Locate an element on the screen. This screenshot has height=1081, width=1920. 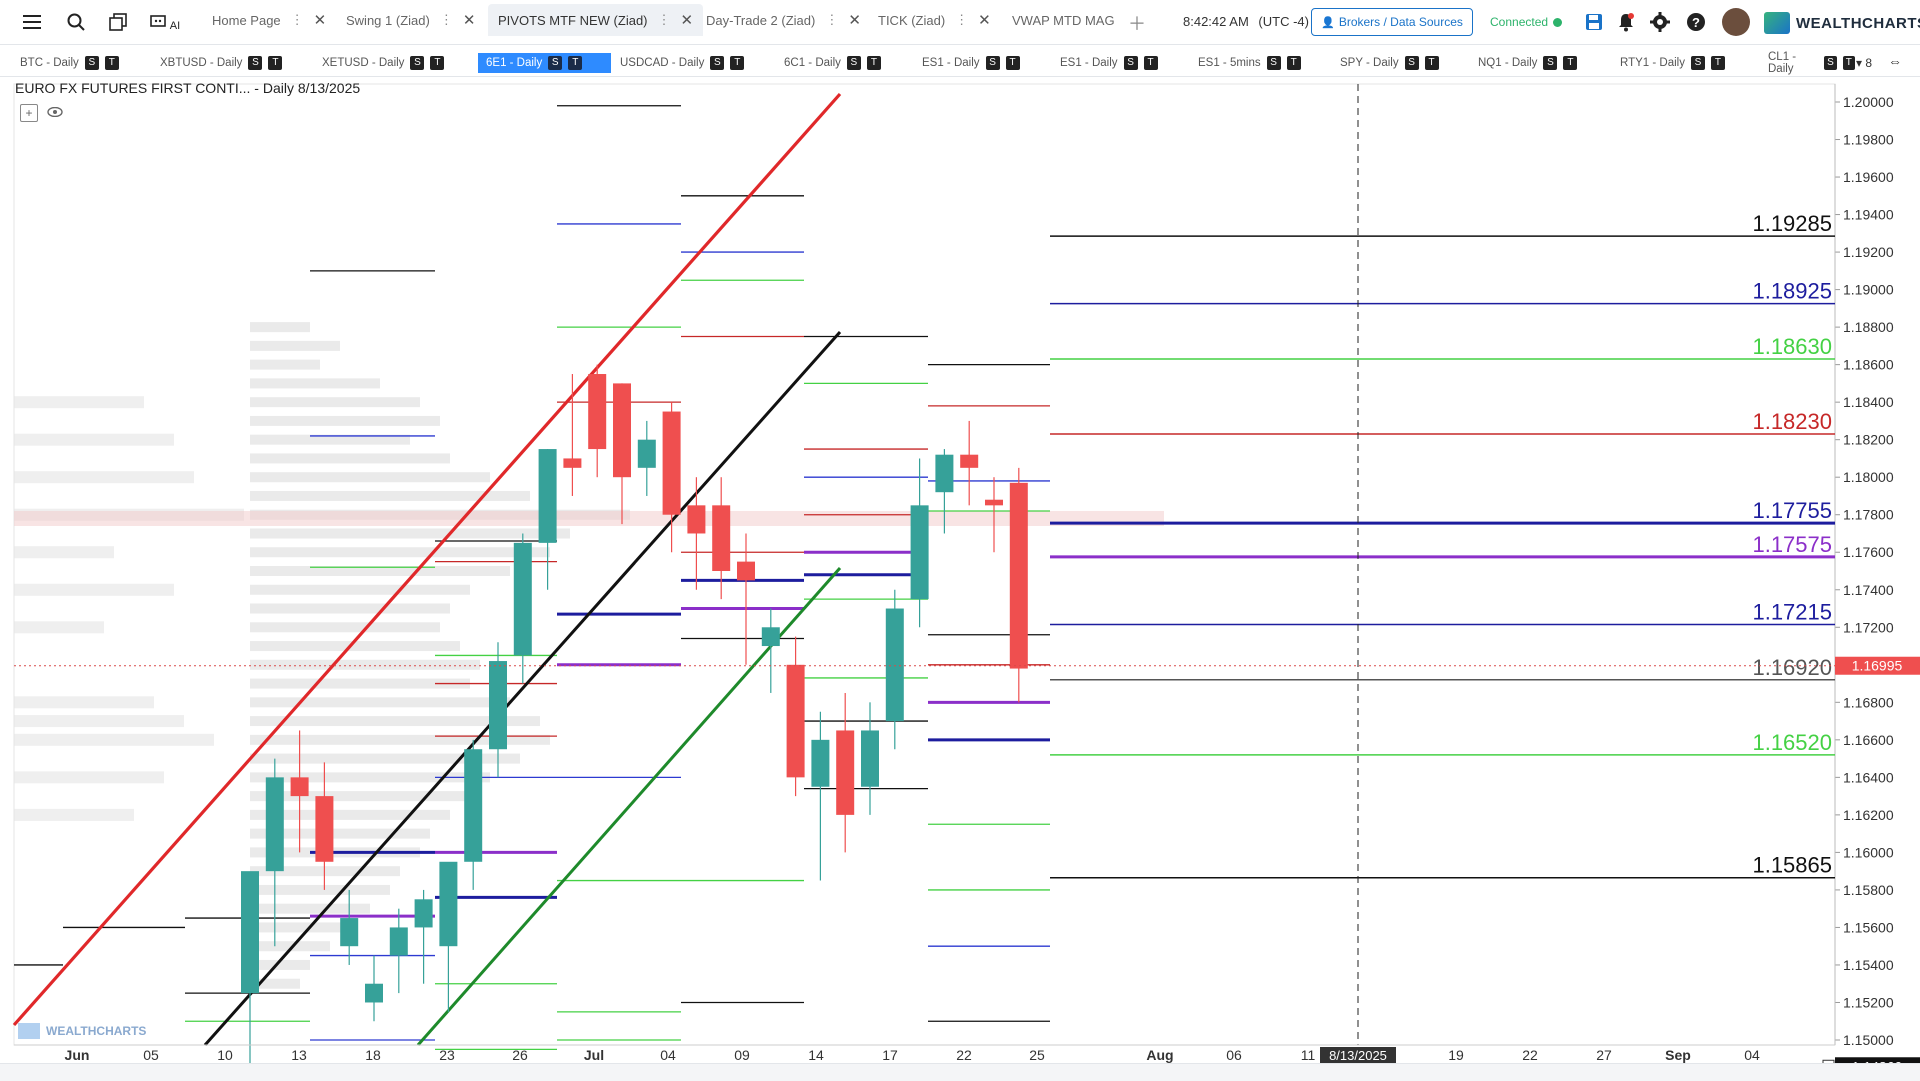
bell-icon is located at coordinates (1626, 22).